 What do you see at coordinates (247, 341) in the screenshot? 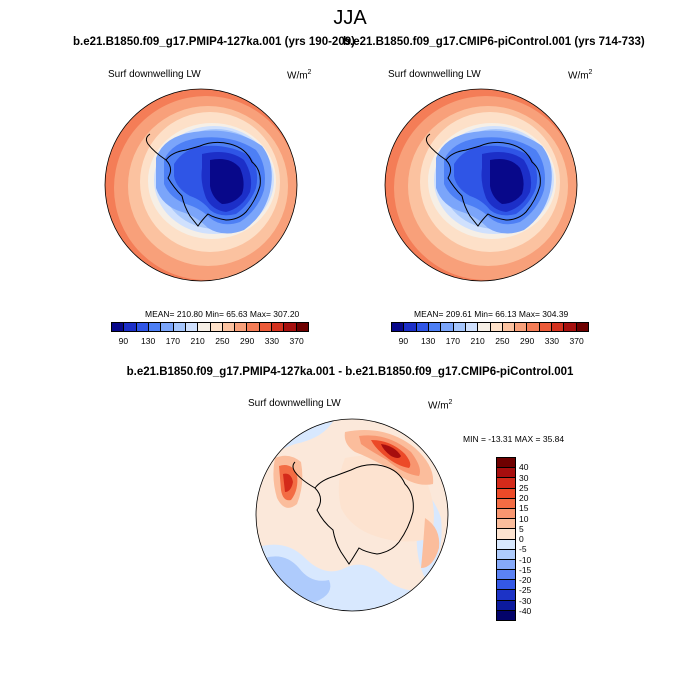
I see `left-colorbar-tick-label: 290` at bounding box center [247, 341].